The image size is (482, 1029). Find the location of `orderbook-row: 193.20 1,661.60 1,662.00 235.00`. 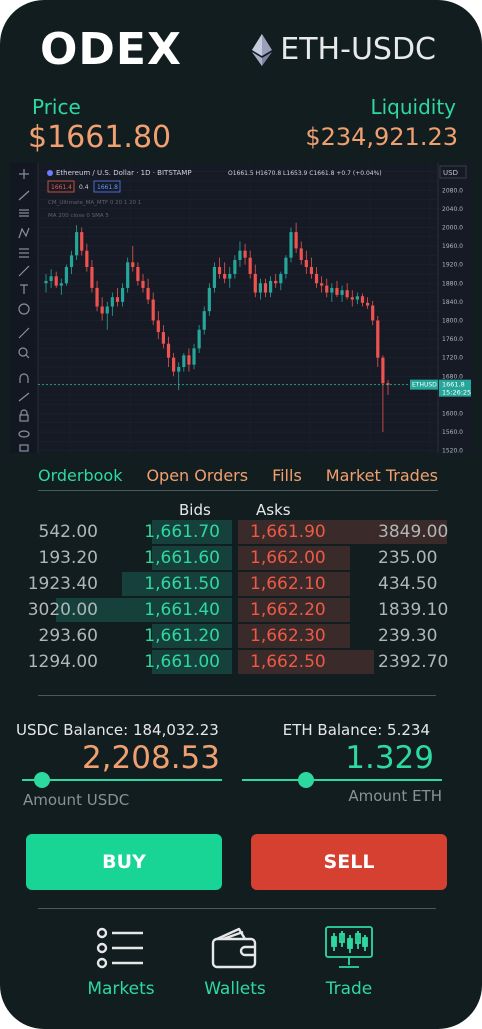

orderbook-row: 193.20 1,661.60 1,662.00 235.00 is located at coordinates (241, 558).